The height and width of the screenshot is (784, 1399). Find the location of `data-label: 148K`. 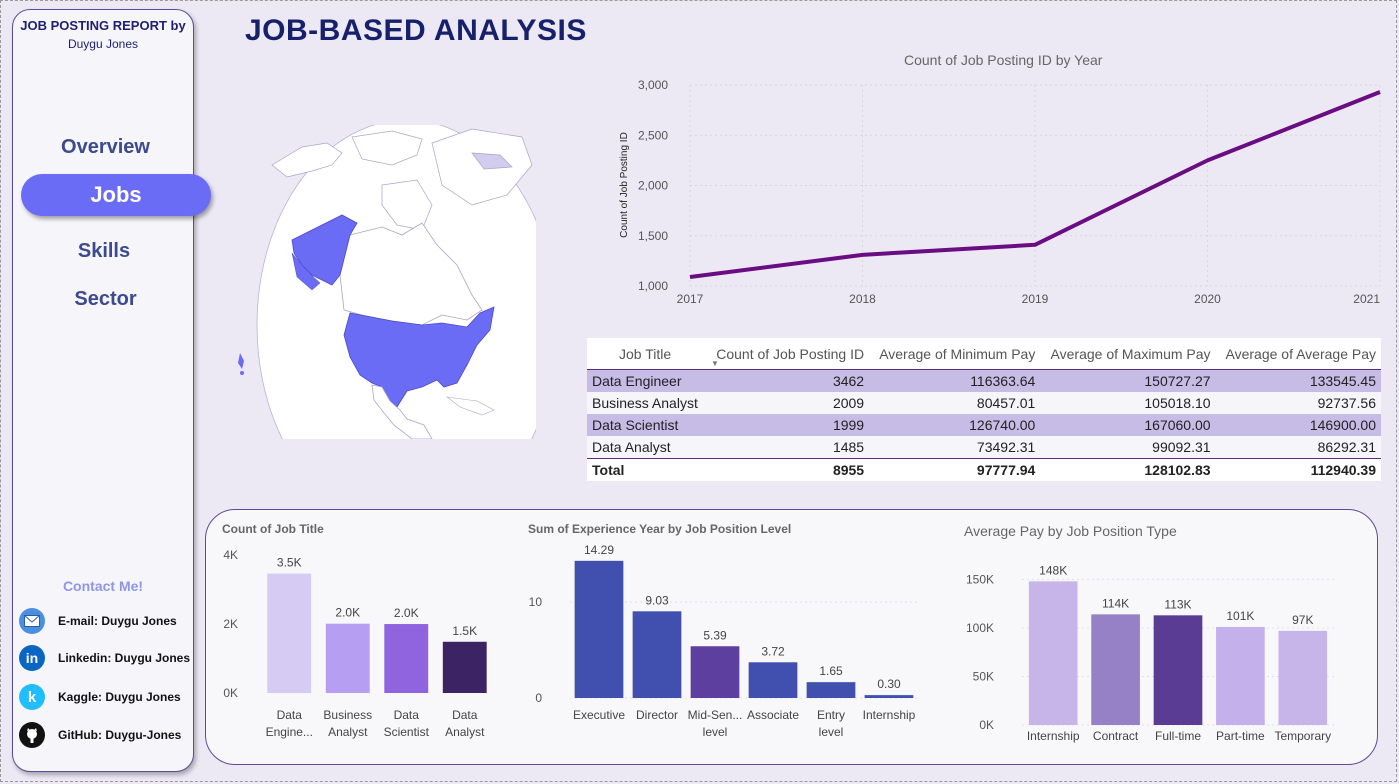

data-label: 148K is located at coordinates (1053, 570).